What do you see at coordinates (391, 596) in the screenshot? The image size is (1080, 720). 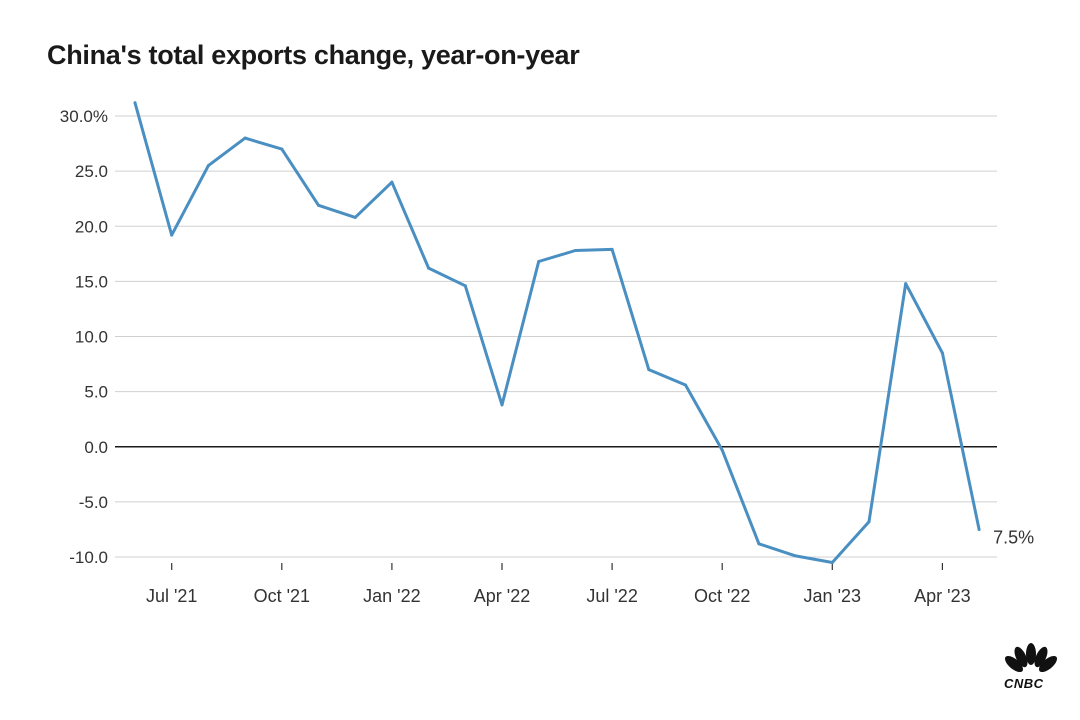 I see `x-tick-label: Jan '22` at bounding box center [391, 596].